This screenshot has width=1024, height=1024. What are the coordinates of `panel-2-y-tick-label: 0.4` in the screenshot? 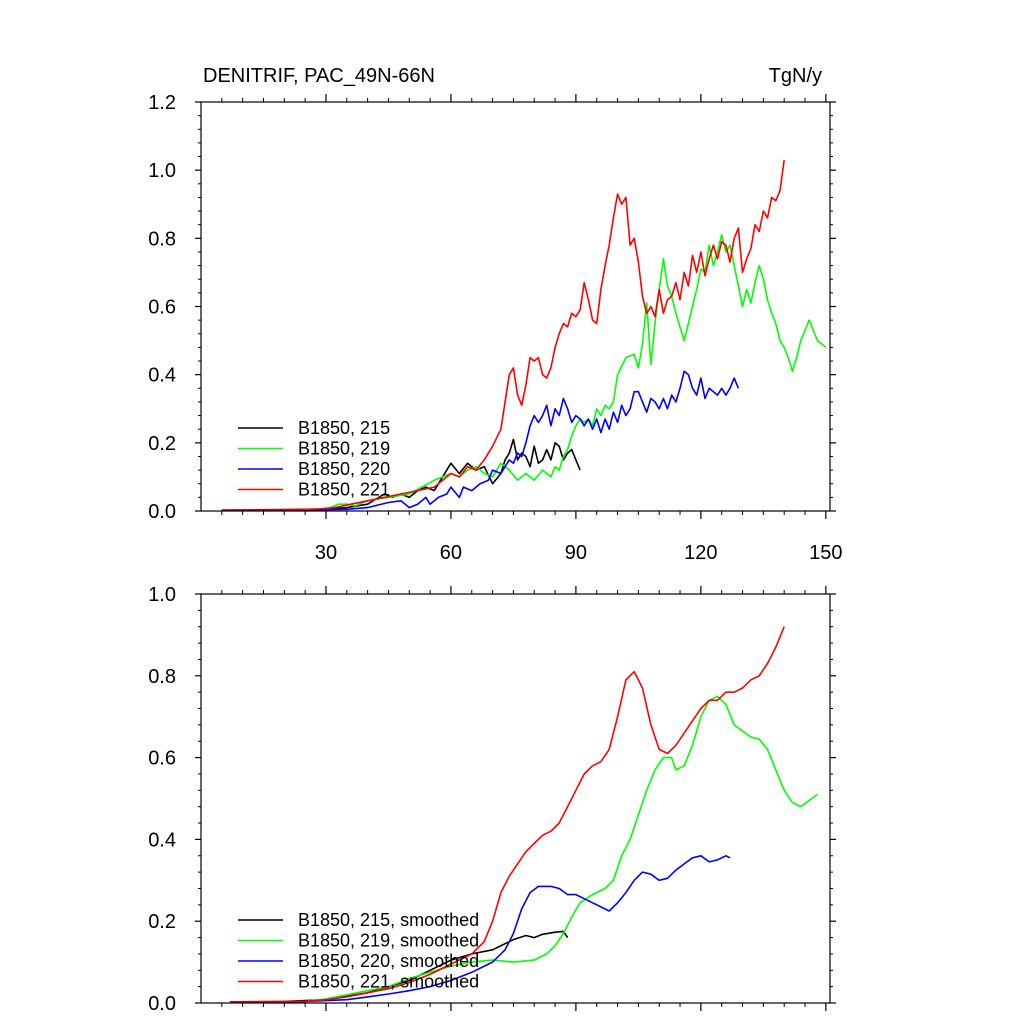 It's located at (162, 840).